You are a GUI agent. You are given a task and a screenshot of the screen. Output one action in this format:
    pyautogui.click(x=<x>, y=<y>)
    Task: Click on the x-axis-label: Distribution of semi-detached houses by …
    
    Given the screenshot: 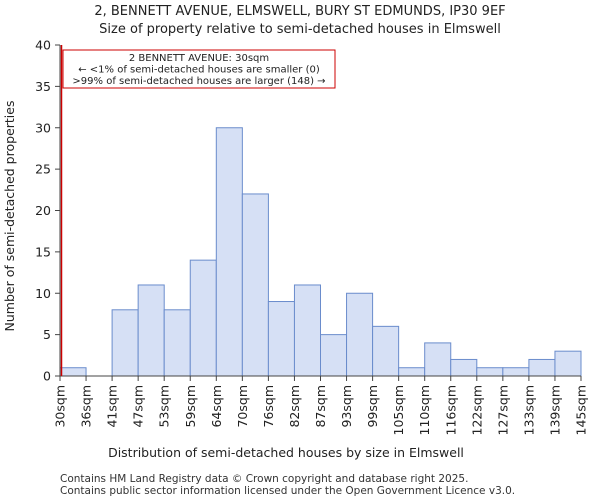 What is the action you would take?
    pyautogui.click(x=286, y=452)
    